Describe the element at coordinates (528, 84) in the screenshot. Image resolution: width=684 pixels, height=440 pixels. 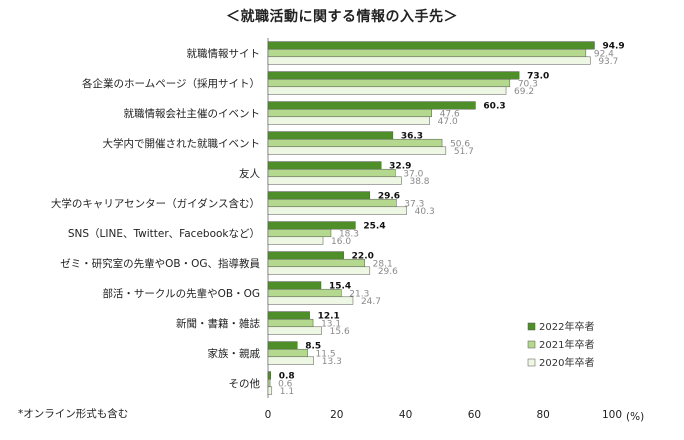
I see `data-label: 70.3` at that location.